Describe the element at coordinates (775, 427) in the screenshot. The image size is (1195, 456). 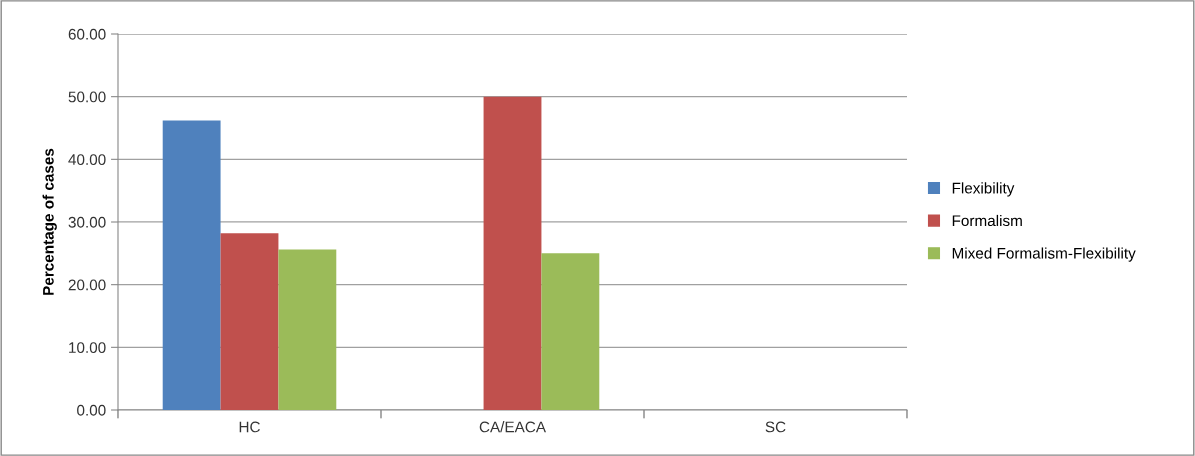
I see `x-tick-label: SC` at that location.